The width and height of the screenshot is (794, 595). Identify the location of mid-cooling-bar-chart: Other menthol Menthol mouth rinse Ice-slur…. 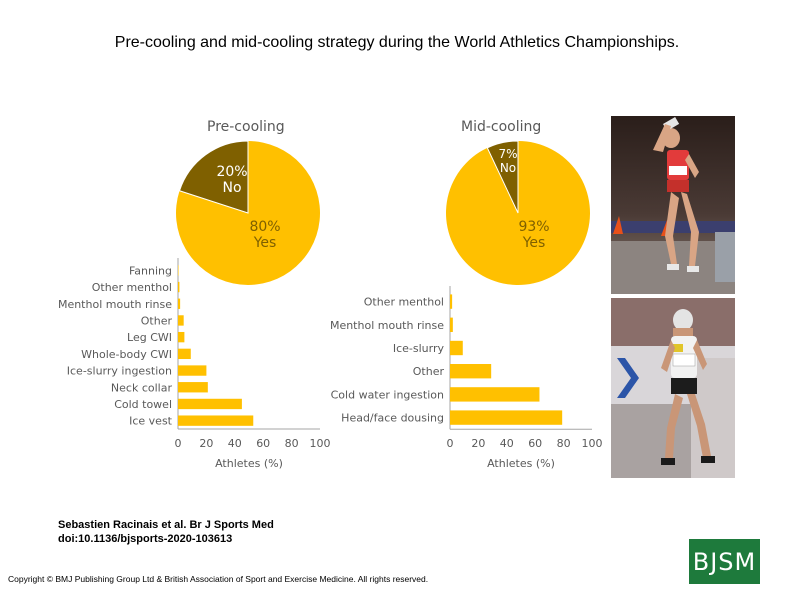
(466, 378).